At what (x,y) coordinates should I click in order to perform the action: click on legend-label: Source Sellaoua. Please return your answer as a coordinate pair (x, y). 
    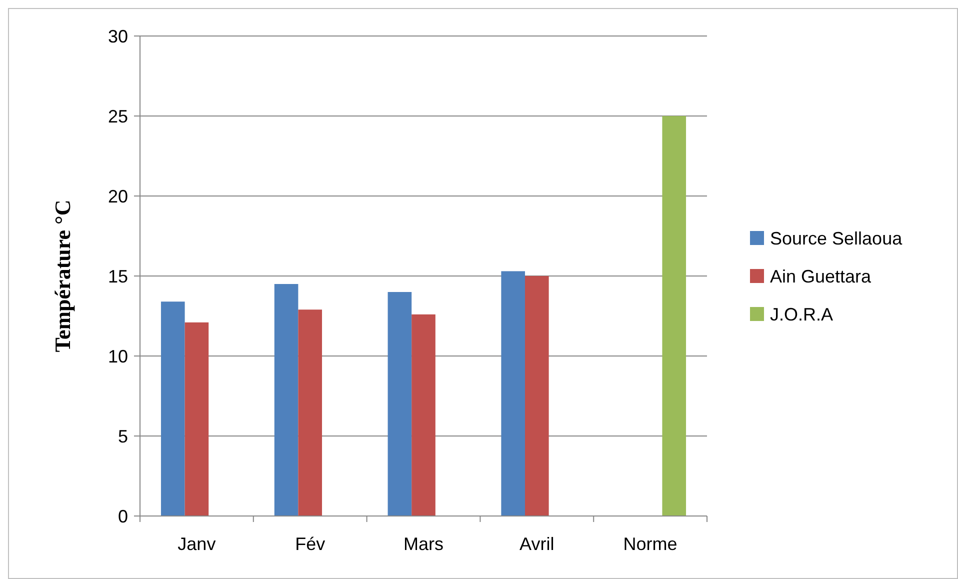
    Looking at the image, I should click on (837, 238).